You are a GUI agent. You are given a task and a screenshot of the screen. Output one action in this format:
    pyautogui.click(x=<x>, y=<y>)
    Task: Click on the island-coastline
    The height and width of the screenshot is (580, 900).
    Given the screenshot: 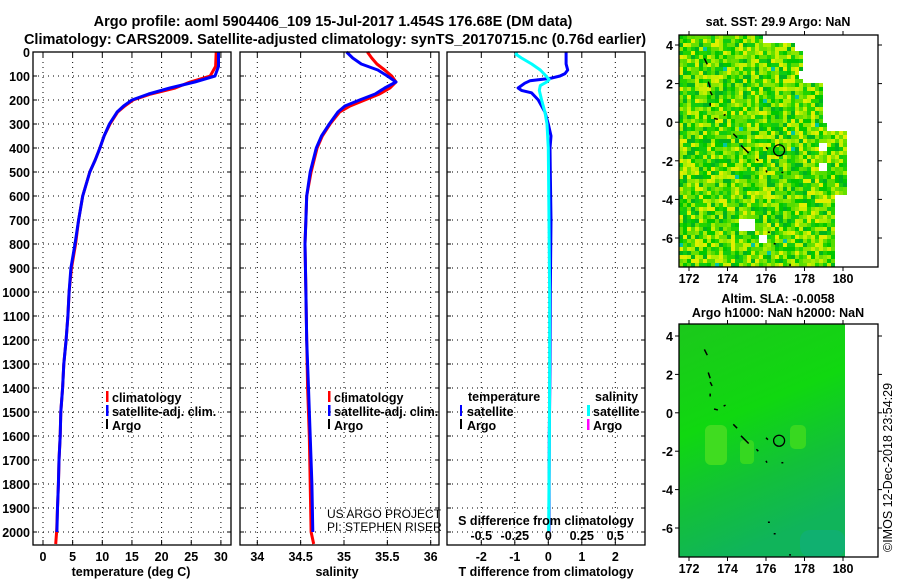 What is the action you would take?
    pyautogui.click(x=767, y=148)
    